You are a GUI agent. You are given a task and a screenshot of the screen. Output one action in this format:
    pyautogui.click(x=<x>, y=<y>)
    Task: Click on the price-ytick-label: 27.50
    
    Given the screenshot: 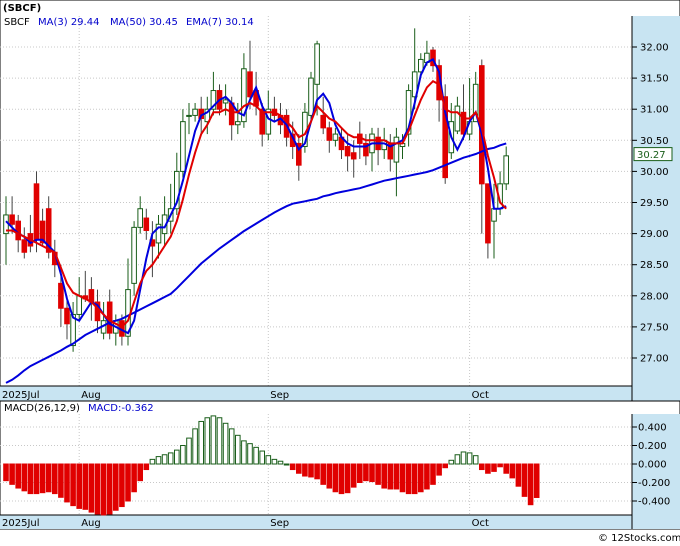 What is the action you would take?
    pyautogui.click(x=654, y=327)
    